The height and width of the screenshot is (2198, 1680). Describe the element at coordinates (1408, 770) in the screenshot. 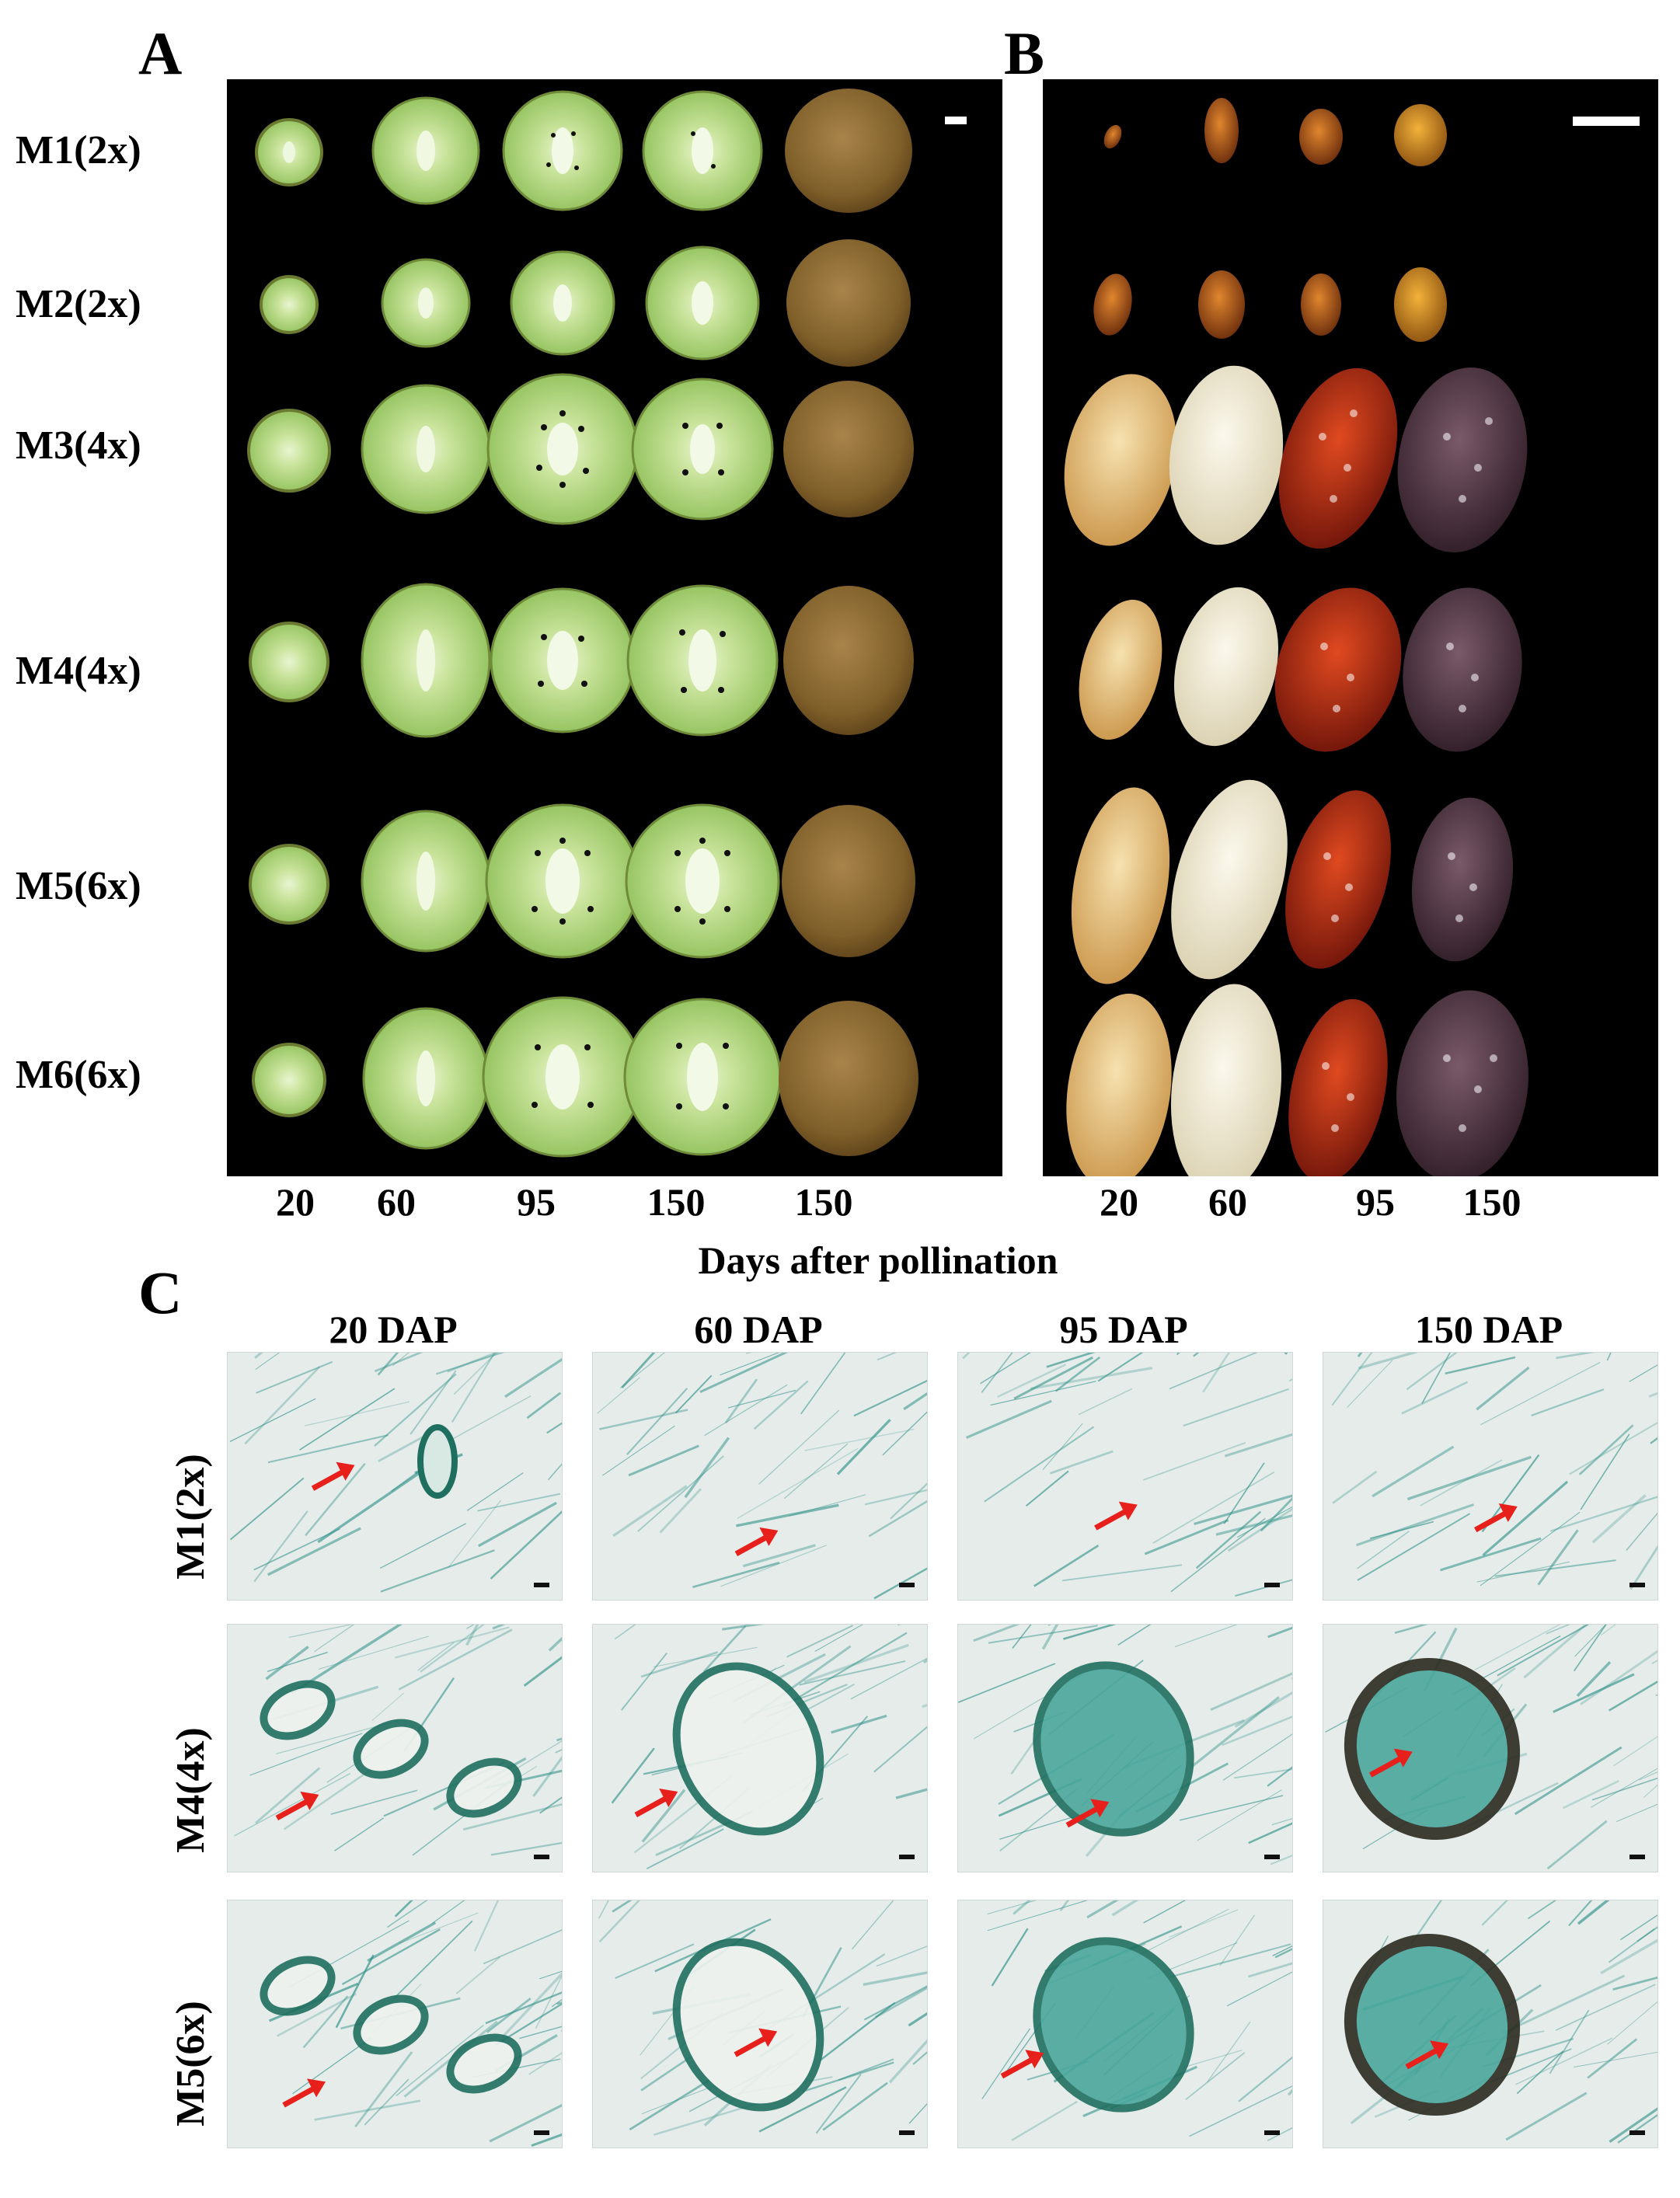

I see `seed-speckles` at that location.